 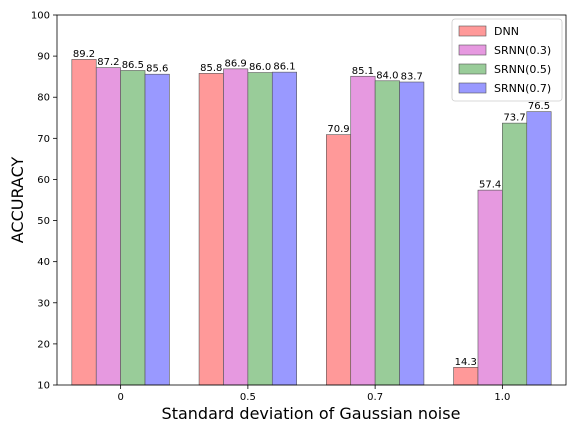 What do you see at coordinates (522, 88) in the screenshot?
I see `legend-label: SRNN(0.7)` at bounding box center [522, 88].